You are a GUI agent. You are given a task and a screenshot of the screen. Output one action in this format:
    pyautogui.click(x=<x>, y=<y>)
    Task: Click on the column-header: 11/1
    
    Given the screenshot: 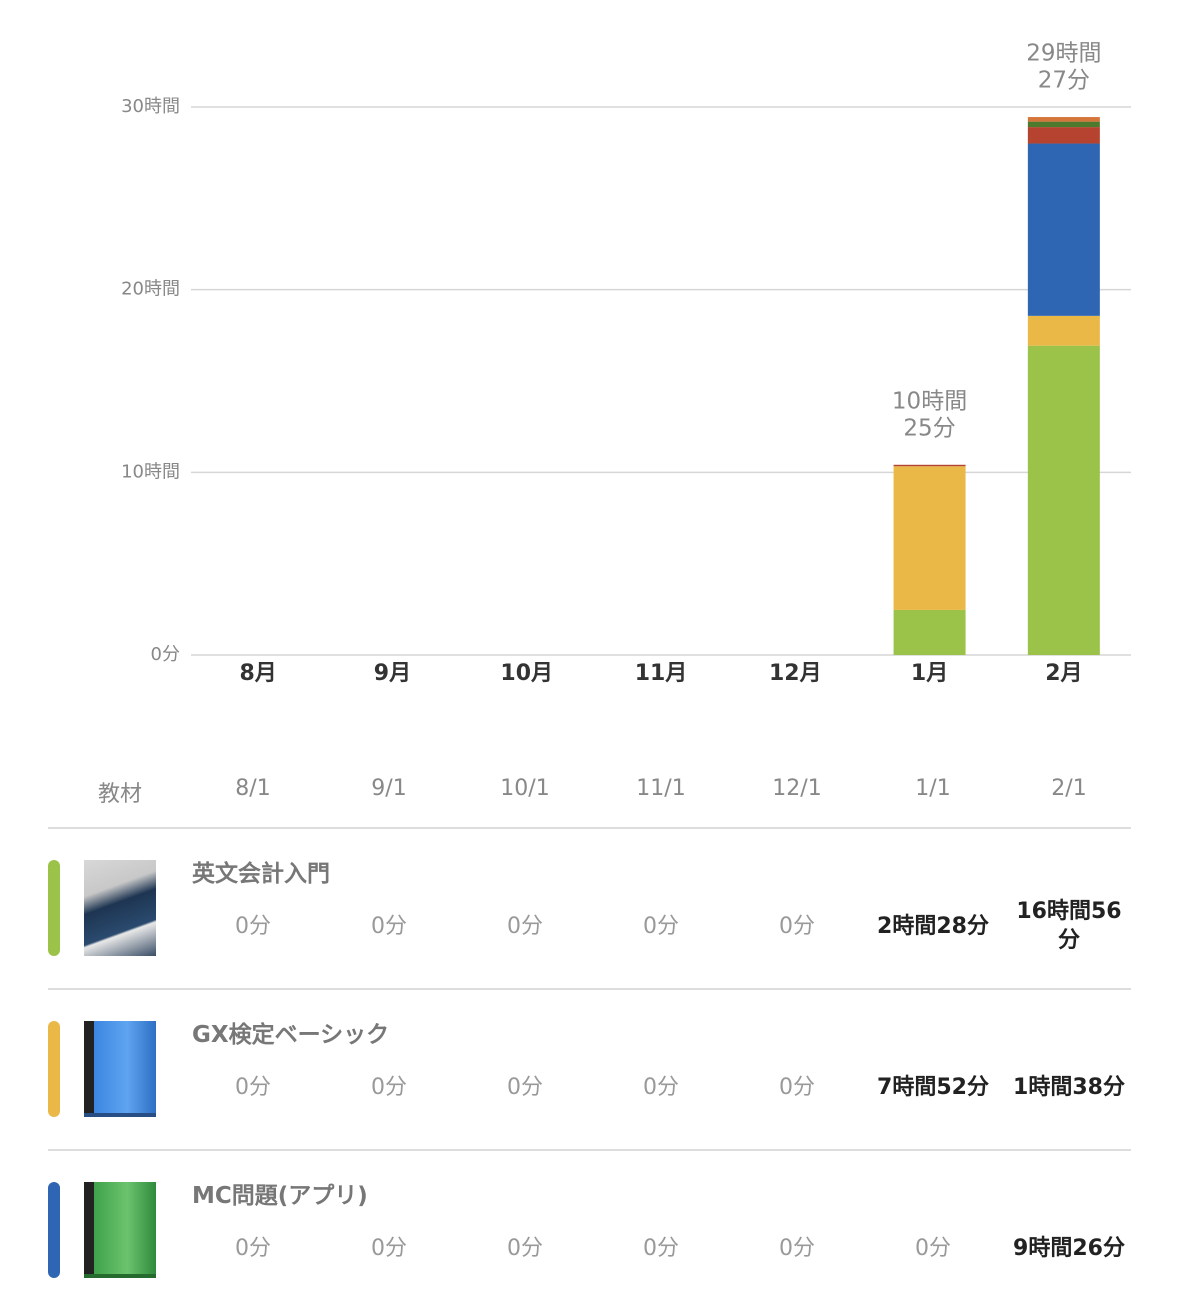 What is the action you would take?
    pyautogui.click(x=661, y=788)
    